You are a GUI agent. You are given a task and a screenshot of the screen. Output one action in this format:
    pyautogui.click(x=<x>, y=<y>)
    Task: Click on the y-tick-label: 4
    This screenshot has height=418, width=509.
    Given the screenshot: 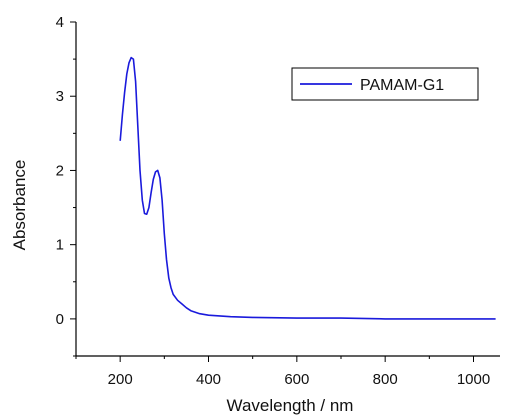 What is the action you would take?
    pyautogui.click(x=60, y=22)
    